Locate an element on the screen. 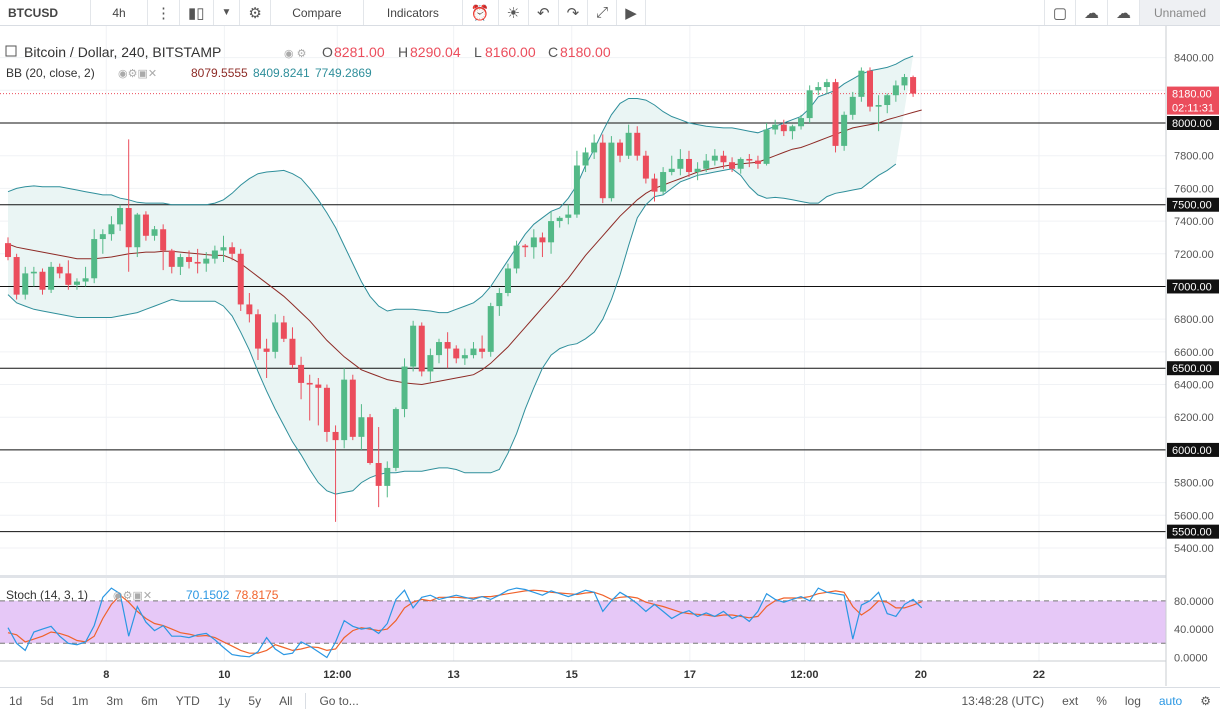 This screenshot has height=713, width=1220. range-3m: 3m is located at coordinates (115, 700).